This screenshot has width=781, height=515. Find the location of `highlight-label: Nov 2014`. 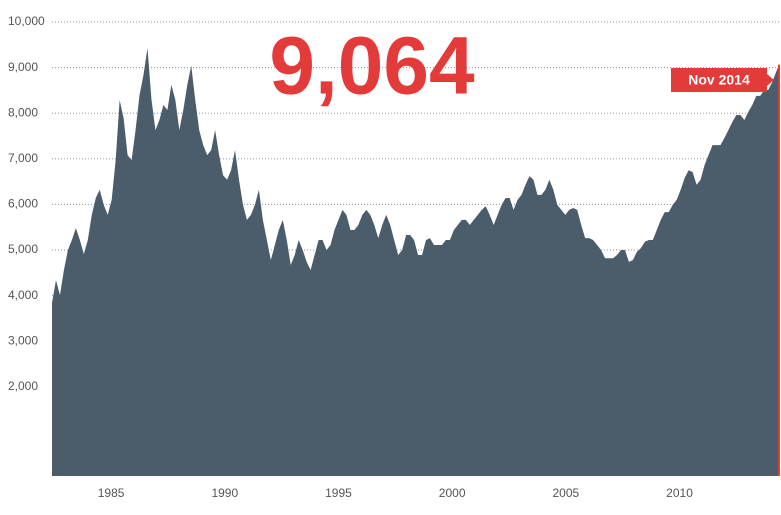

highlight-label: Nov 2014 is located at coordinates (719, 80).